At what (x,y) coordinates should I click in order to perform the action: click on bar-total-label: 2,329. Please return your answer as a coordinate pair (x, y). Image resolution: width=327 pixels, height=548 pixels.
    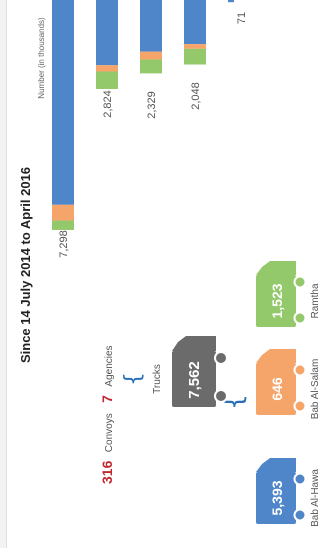
    Looking at the image, I should click on (152, 105).